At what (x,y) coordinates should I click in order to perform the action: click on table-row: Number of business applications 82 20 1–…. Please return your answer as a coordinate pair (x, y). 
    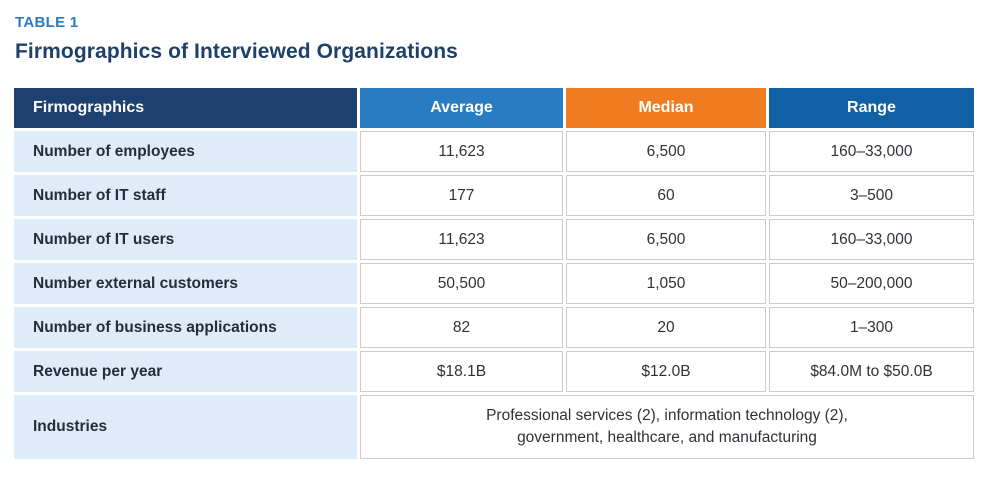
    Looking at the image, I should click on (494, 327).